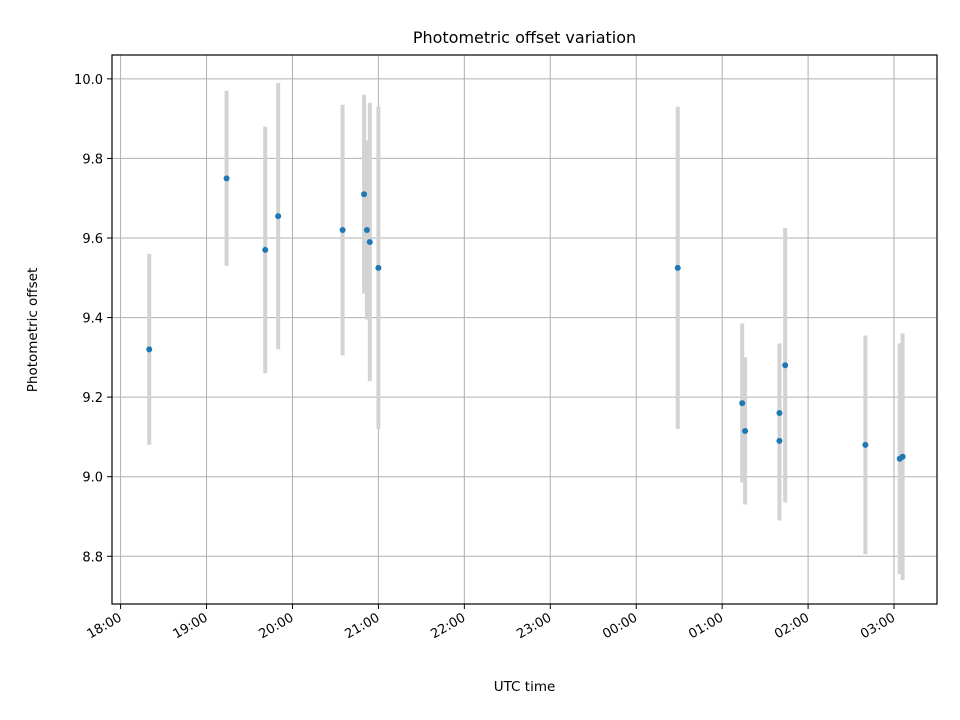  Describe the element at coordinates (92, 398) in the screenshot. I see `y-tick-label: 9.2` at that location.